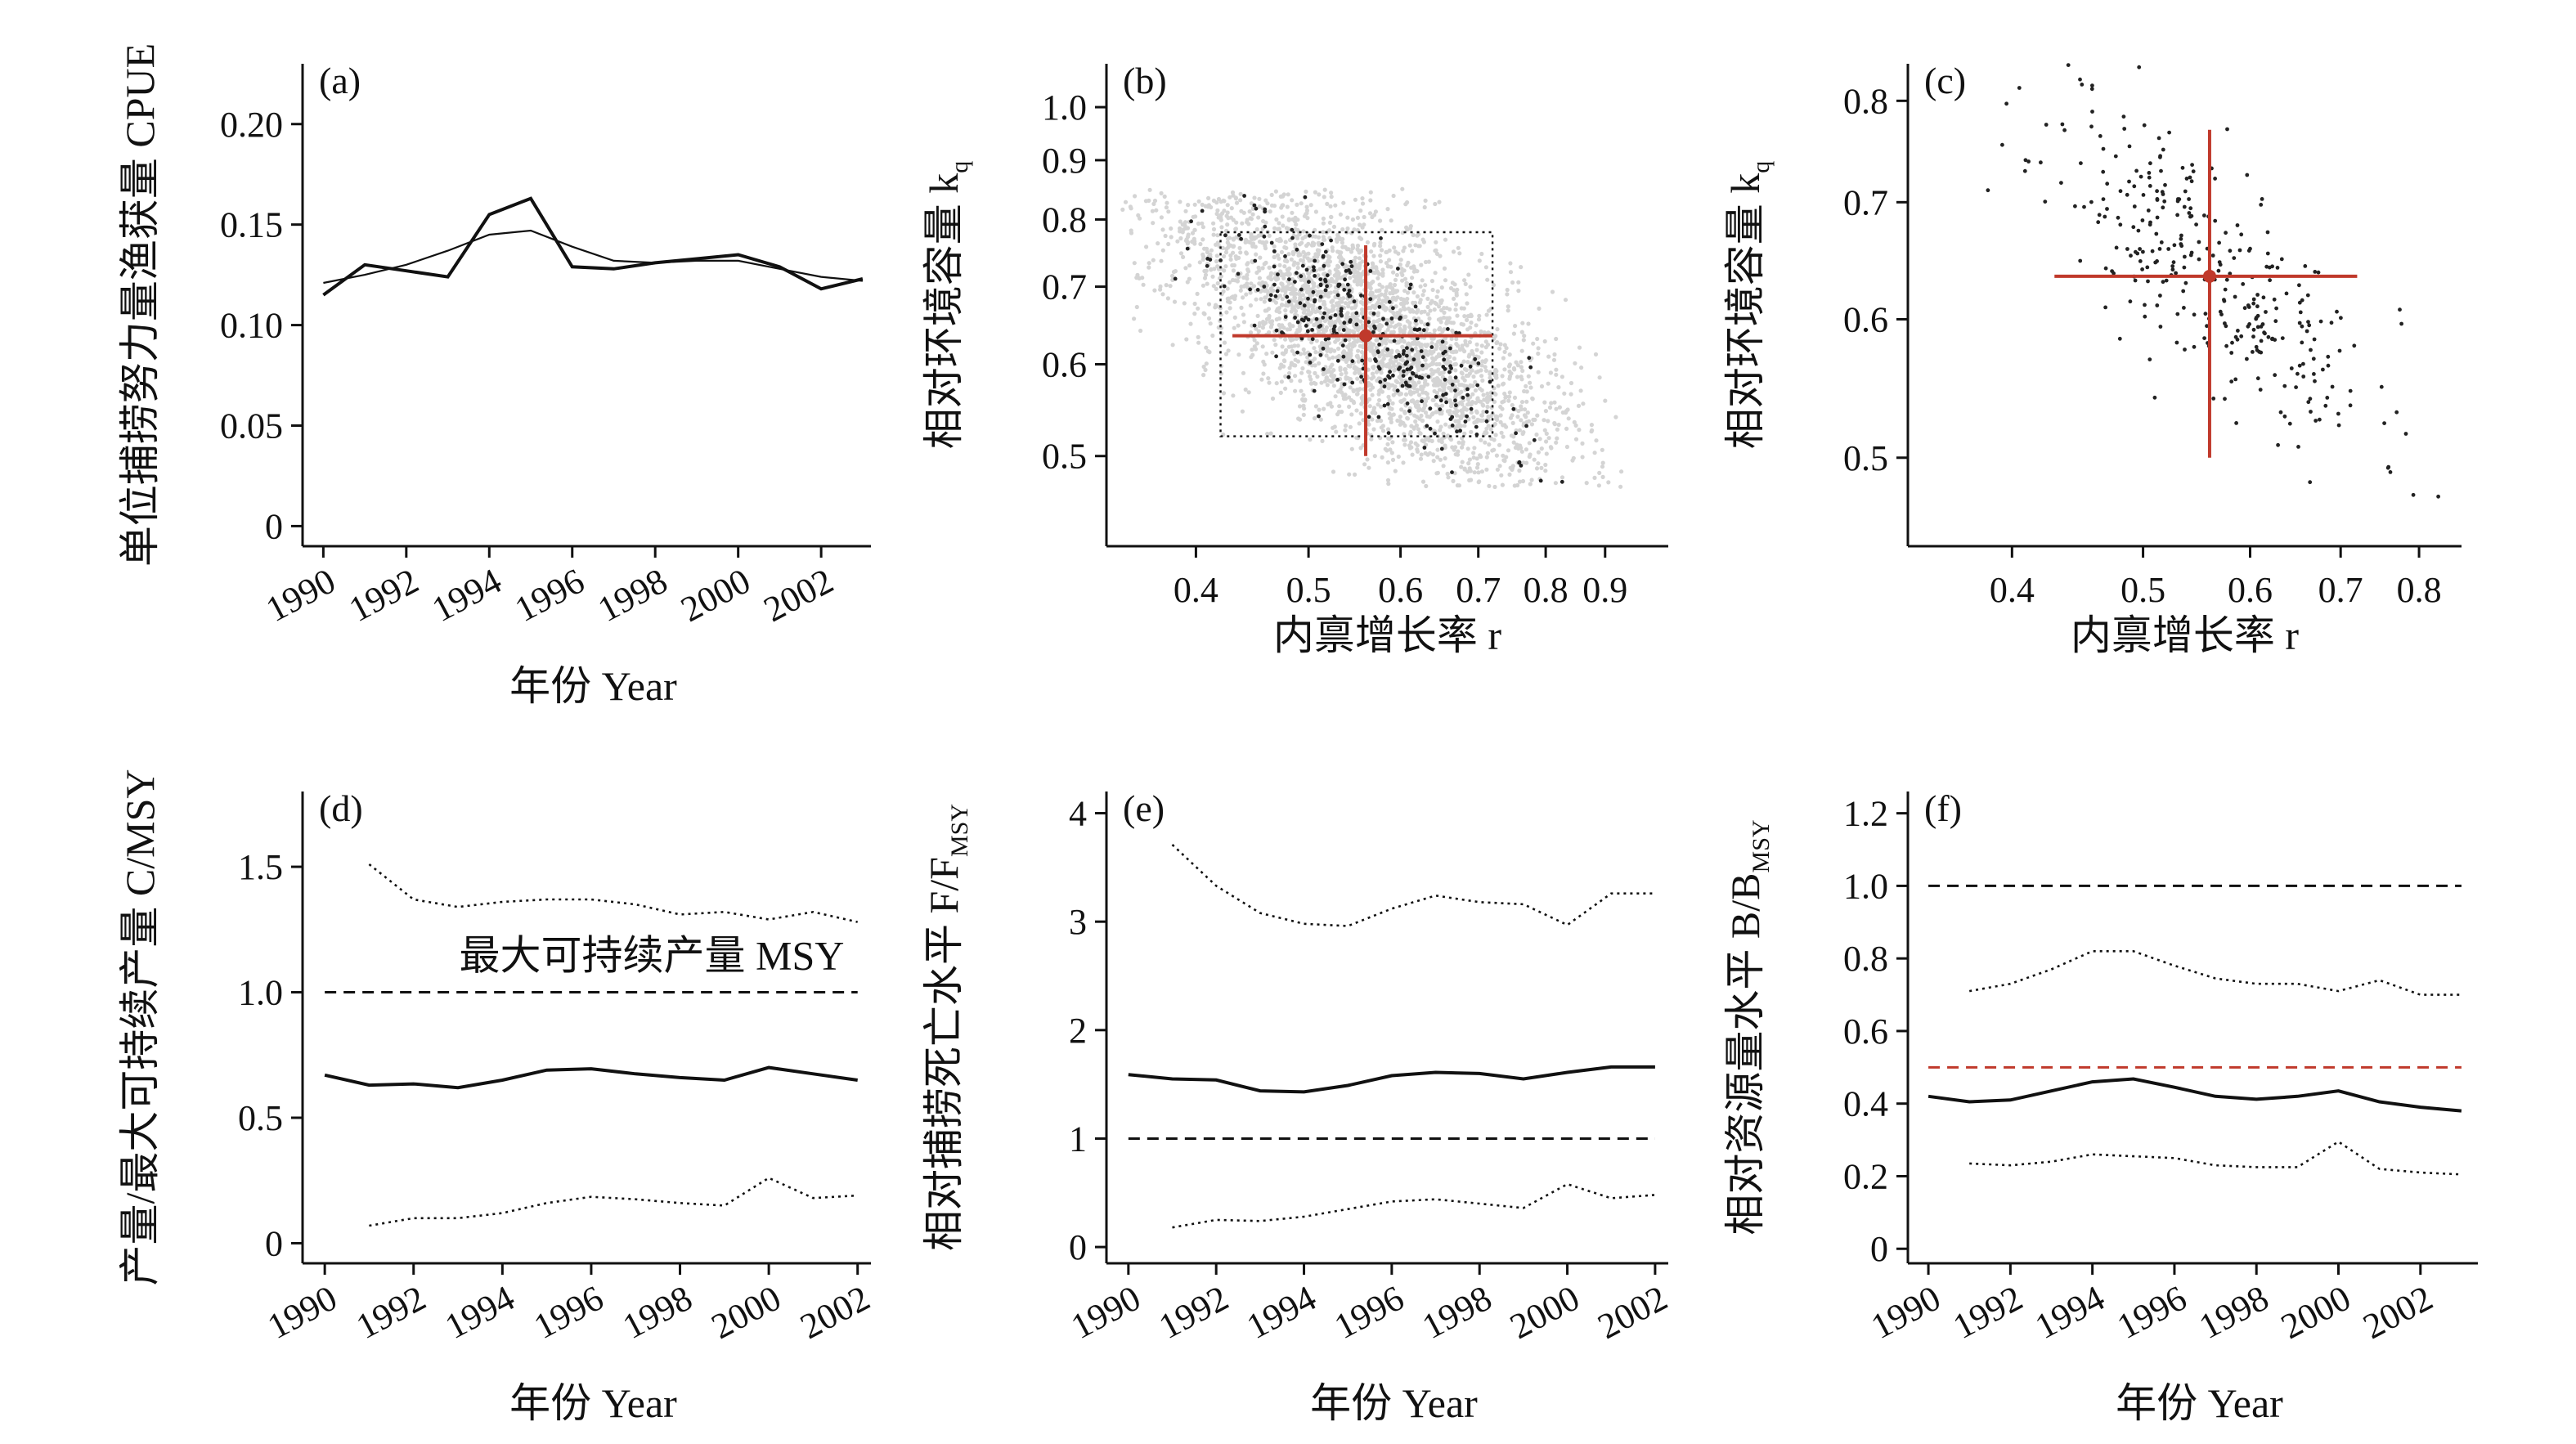 The image size is (2576, 1444). Describe the element at coordinates (1945, 80) in the screenshot. I see `panel-label: (c)` at that location.